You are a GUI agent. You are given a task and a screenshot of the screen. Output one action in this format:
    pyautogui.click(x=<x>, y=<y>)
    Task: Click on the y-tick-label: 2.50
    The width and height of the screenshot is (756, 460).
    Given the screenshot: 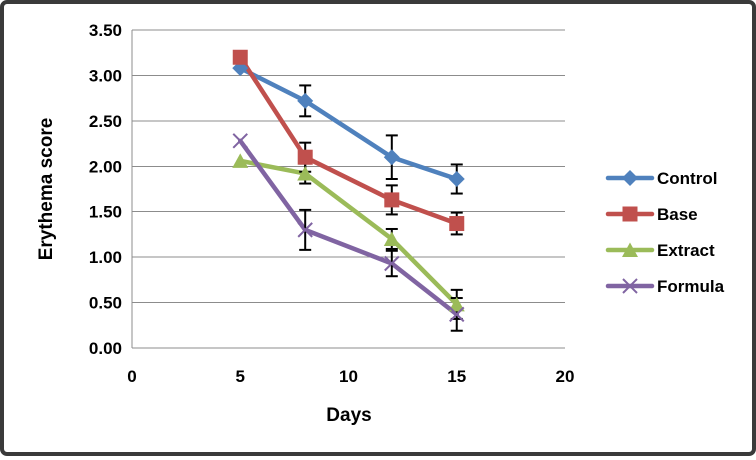 What is the action you would take?
    pyautogui.click(x=105, y=121)
    